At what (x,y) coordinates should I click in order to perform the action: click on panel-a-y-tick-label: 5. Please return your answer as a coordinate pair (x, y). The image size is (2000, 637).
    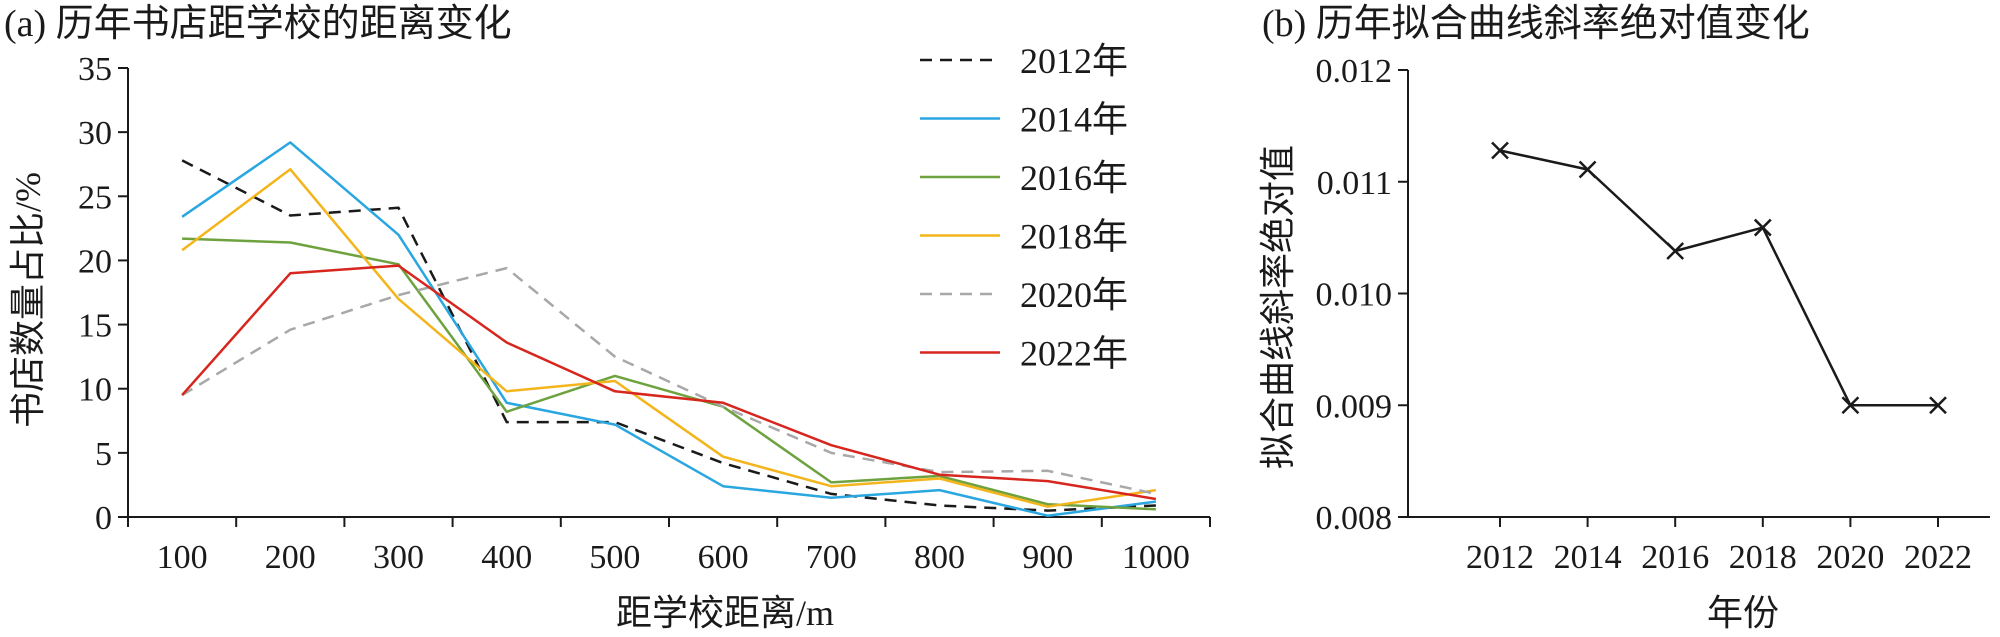
    Looking at the image, I should click on (103, 454).